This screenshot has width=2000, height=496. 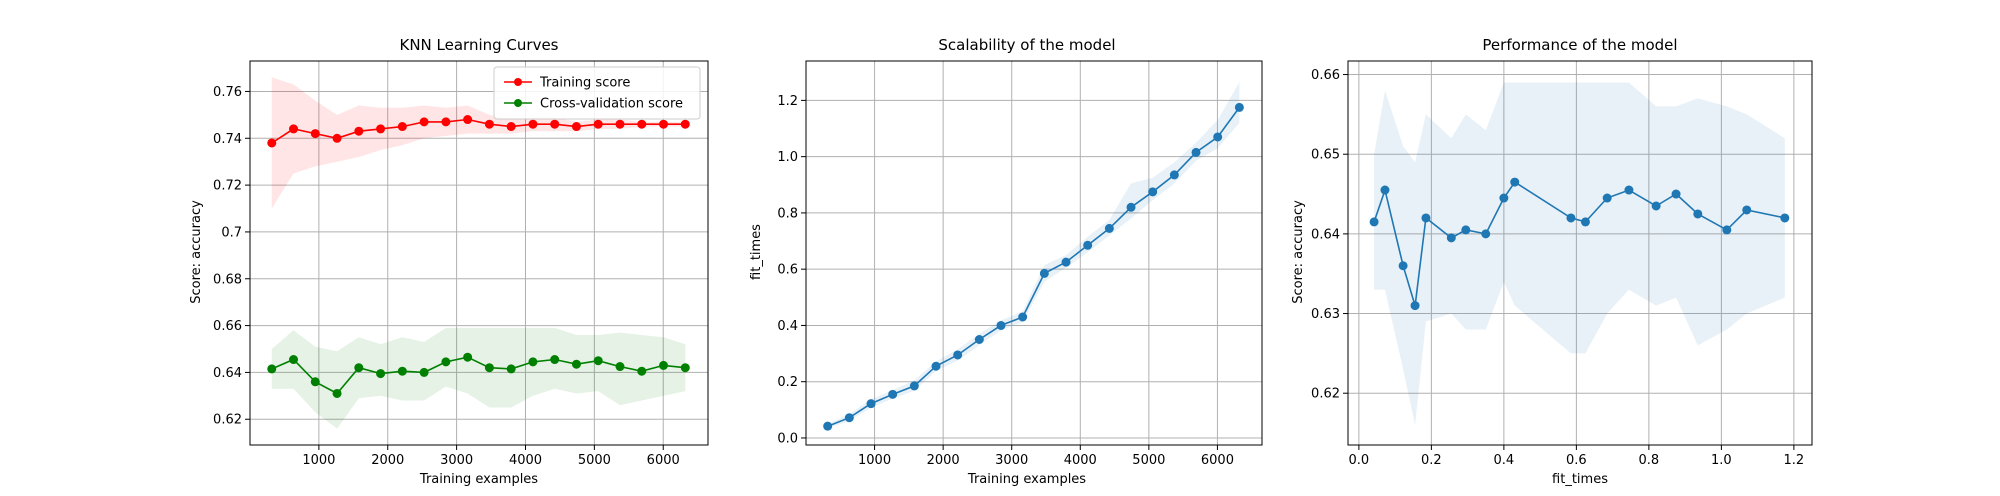 I want to click on y-tick-label: 0.74, so click(x=227, y=139).